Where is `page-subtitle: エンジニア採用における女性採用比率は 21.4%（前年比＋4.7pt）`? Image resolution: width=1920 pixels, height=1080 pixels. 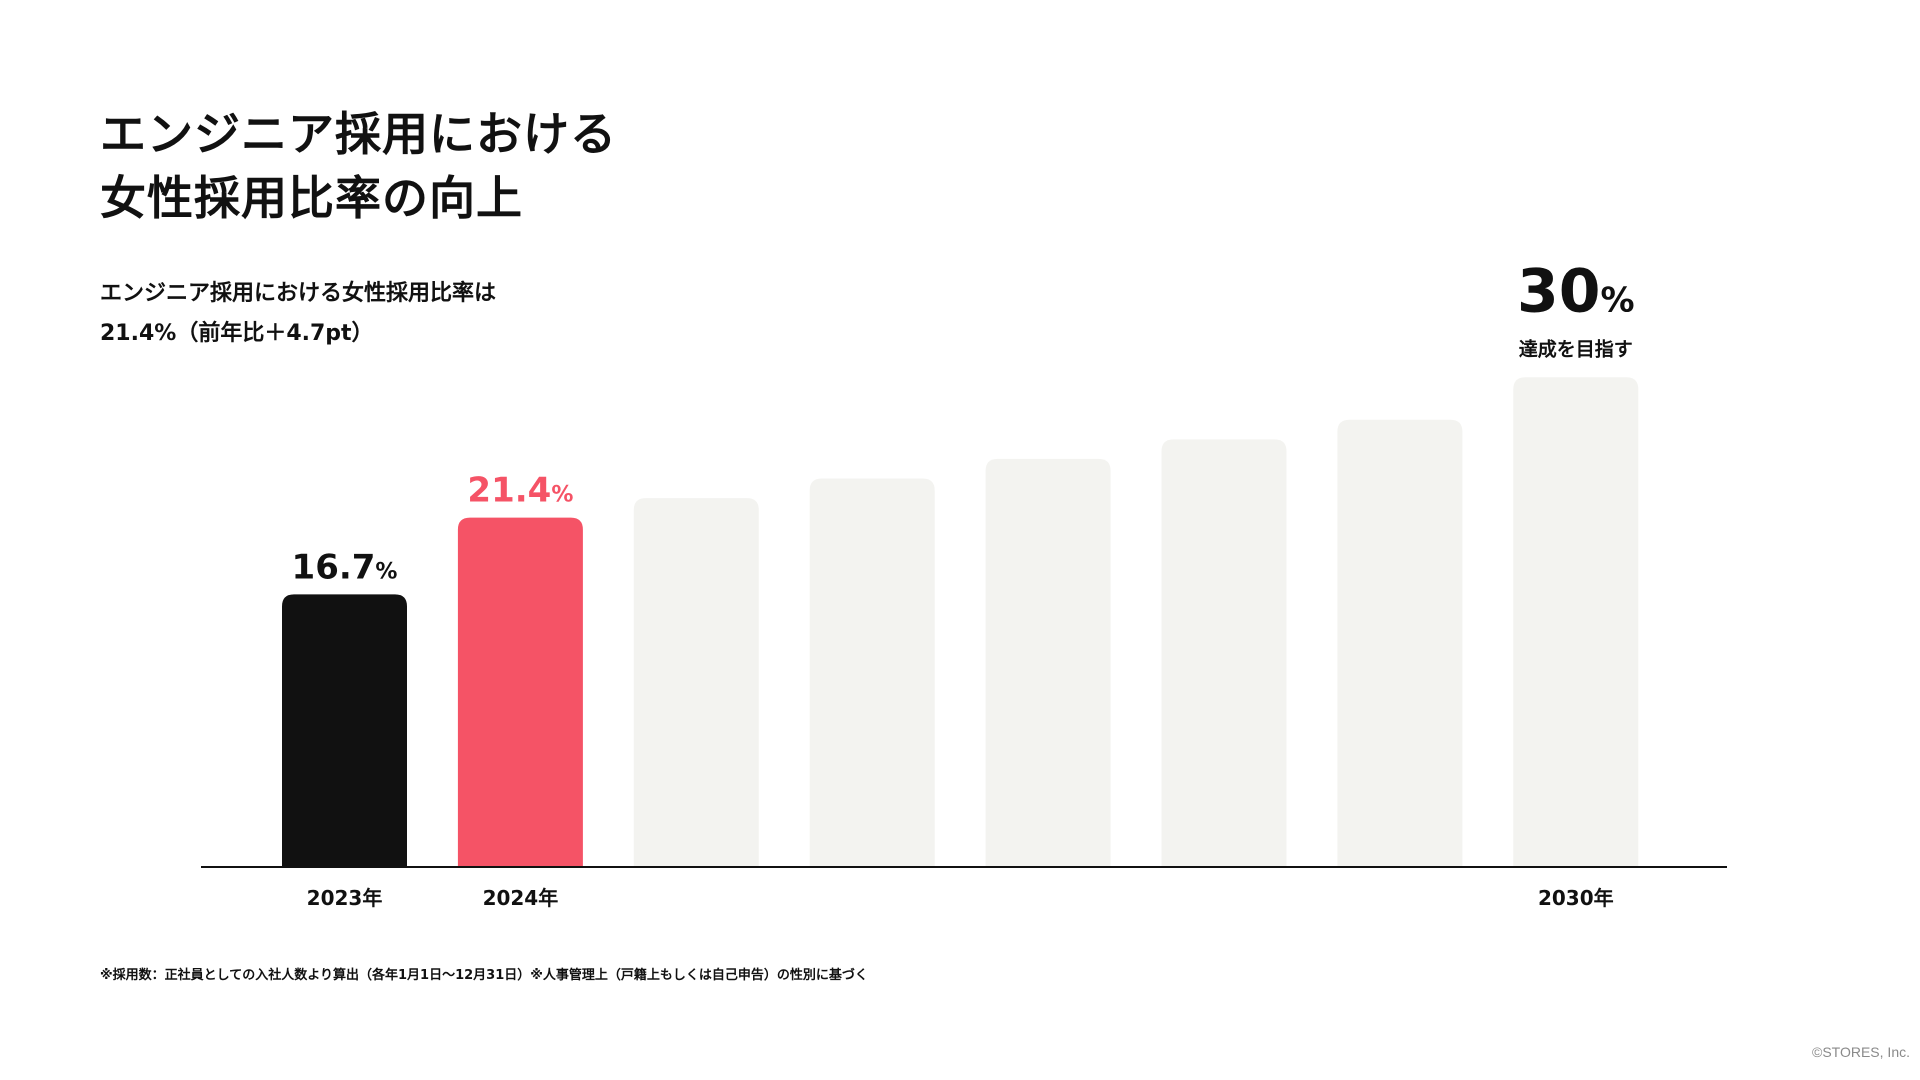 page-subtitle: エンジニア採用における女性採用比率は 21.4%（前年比＋4.7pt） is located at coordinates (298, 314).